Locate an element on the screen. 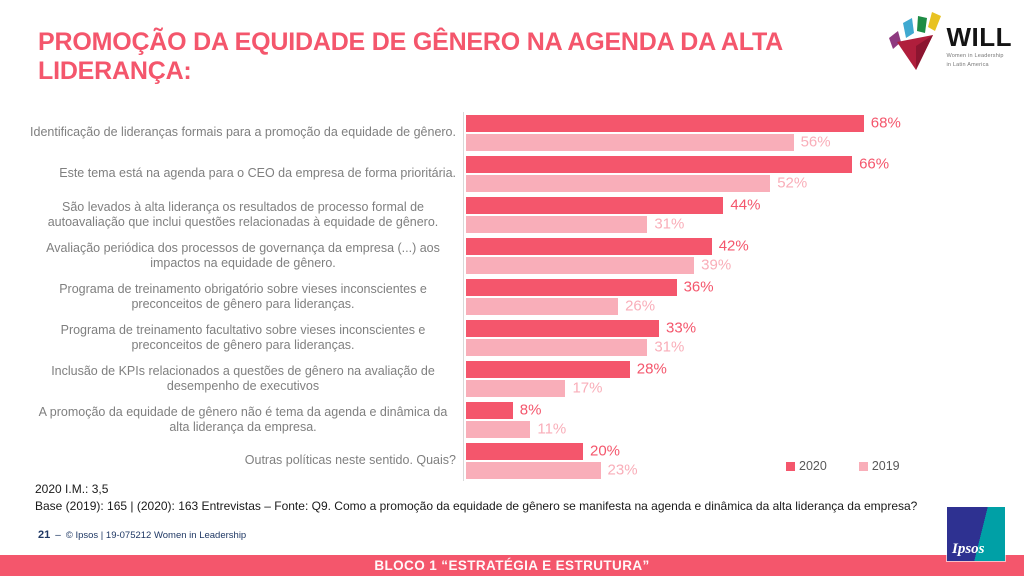 The image size is (1024, 576). ipsos-logo: Ipsos is located at coordinates (976, 534).